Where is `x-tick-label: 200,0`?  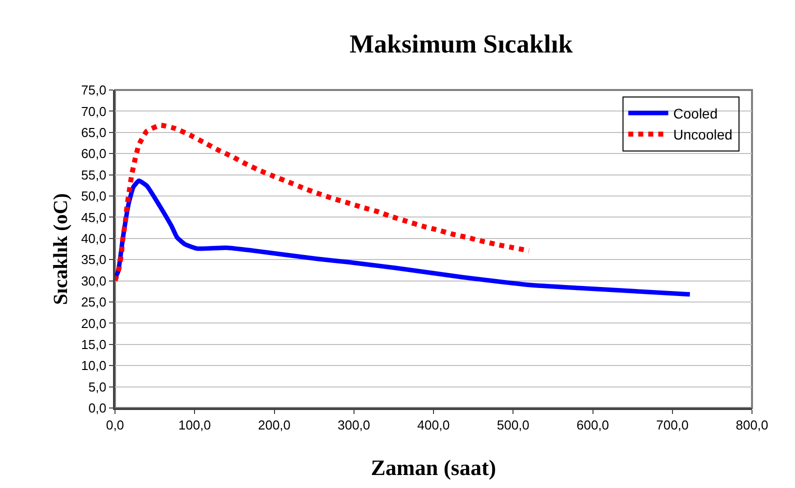 x-tick-label: 200,0 is located at coordinates (274, 425).